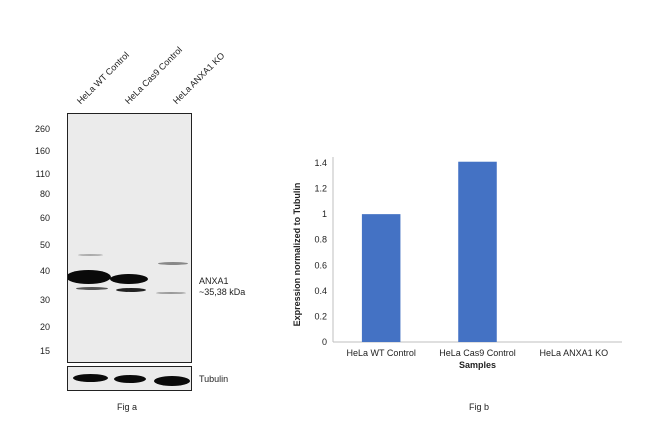  What do you see at coordinates (320, 265) in the screenshot?
I see `y-tick-label: 0.6` at bounding box center [320, 265].